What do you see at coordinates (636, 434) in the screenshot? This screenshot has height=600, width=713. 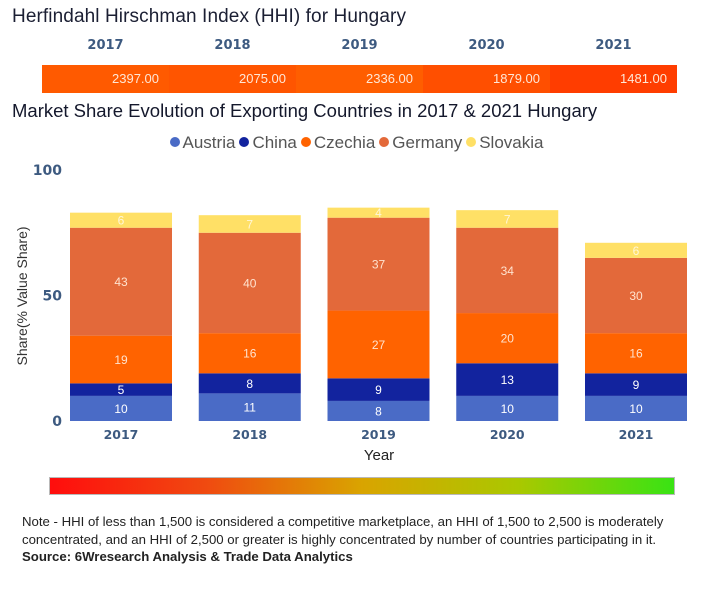 I see `x-tick-label: 2021` at bounding box center [636, 434].